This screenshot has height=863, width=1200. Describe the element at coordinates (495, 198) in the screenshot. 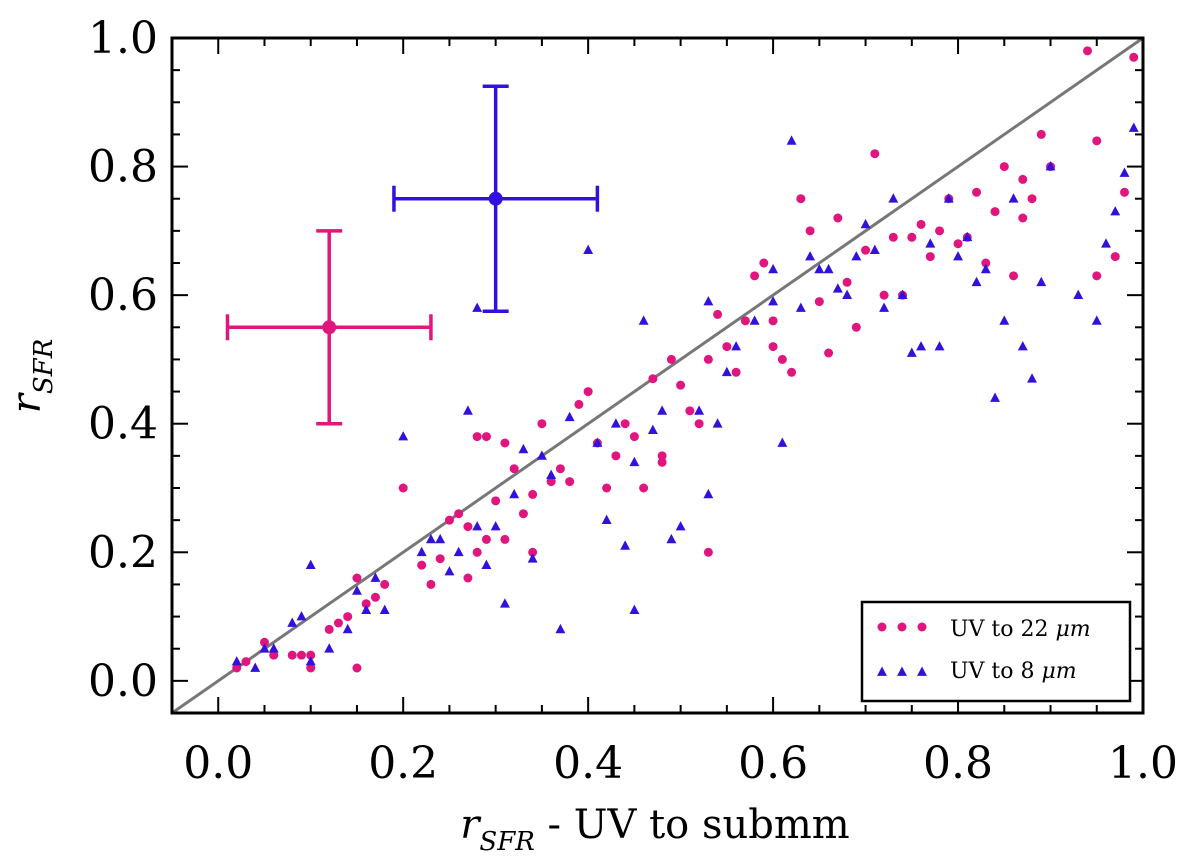

I see `errorbar-8um-center` at that location.